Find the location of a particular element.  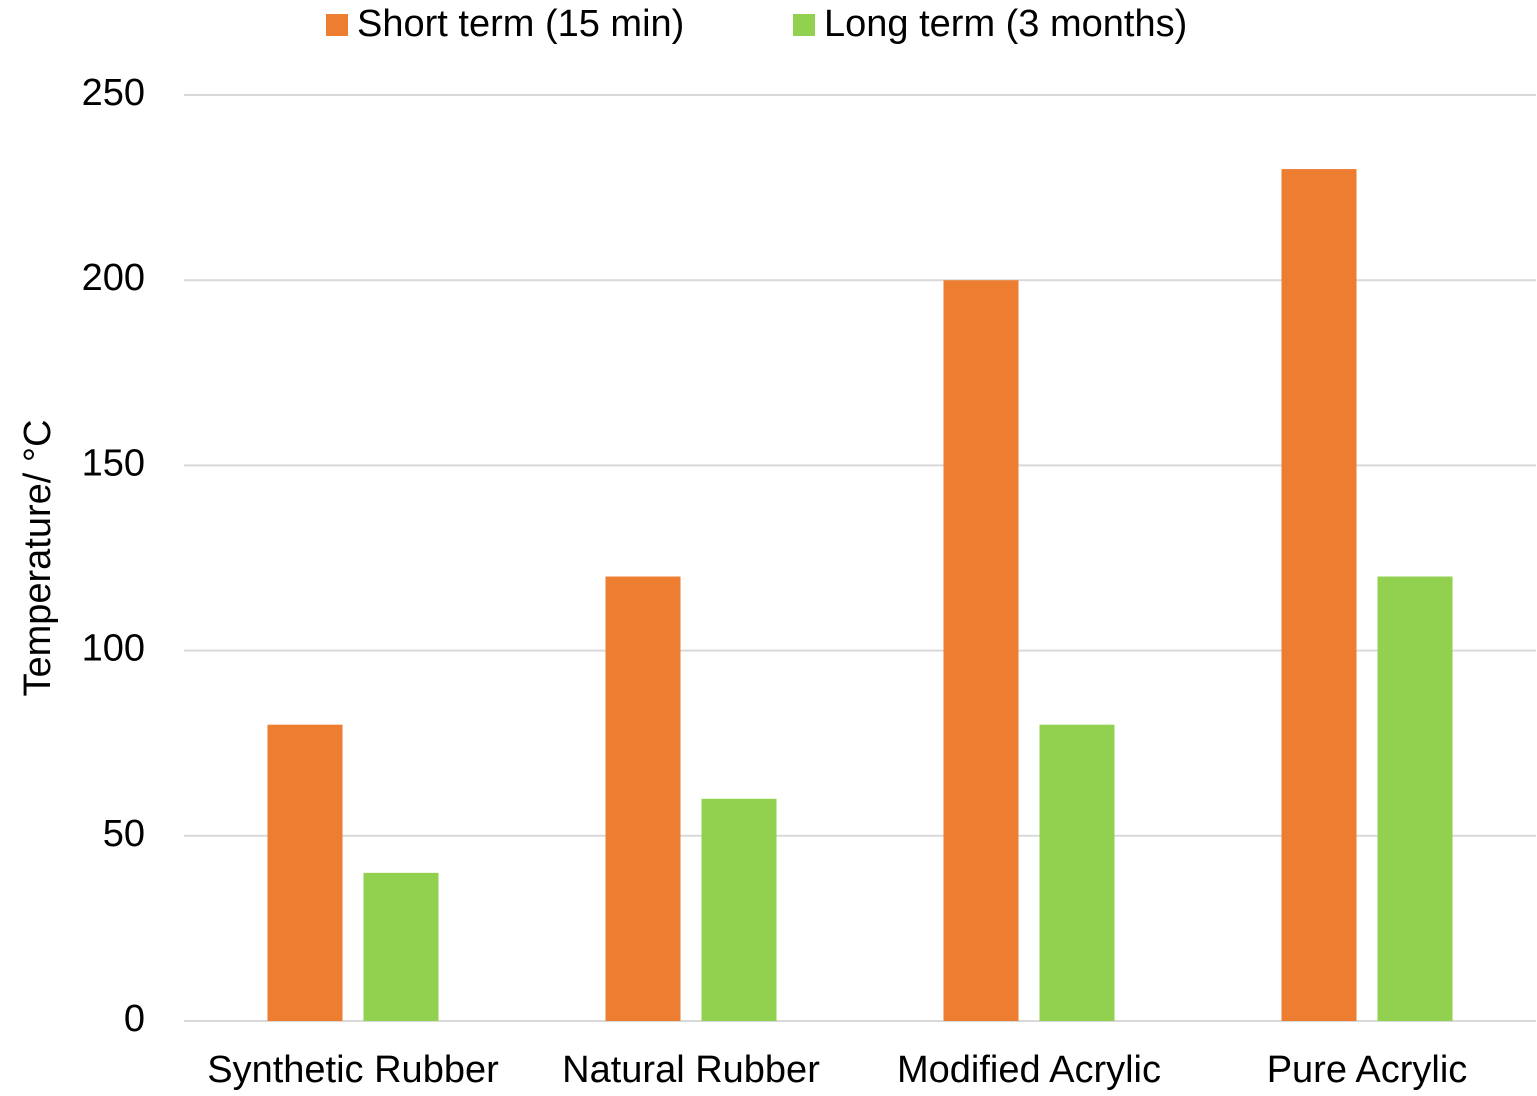

y-tick-label: 100 is located at coordinates (113, 649).